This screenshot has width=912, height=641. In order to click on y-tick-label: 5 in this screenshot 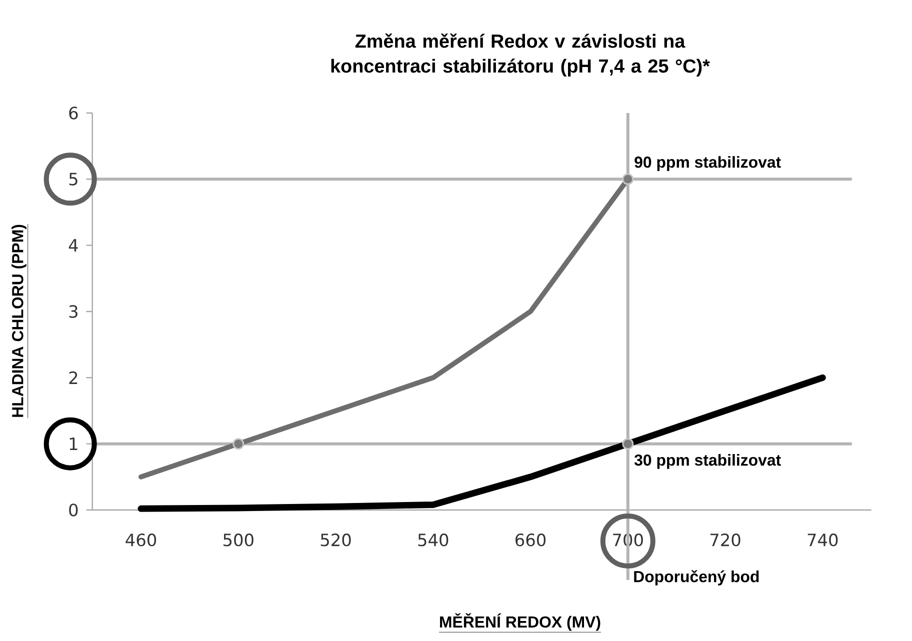, I will do `click(73, 179)`.